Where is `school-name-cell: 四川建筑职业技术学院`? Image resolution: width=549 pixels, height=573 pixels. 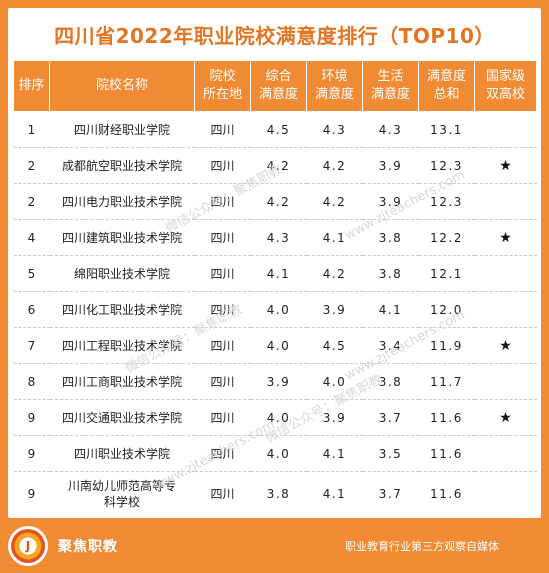 school-name-cell: 四川建筑职业技术学院 is located at coordinates (122, 237).